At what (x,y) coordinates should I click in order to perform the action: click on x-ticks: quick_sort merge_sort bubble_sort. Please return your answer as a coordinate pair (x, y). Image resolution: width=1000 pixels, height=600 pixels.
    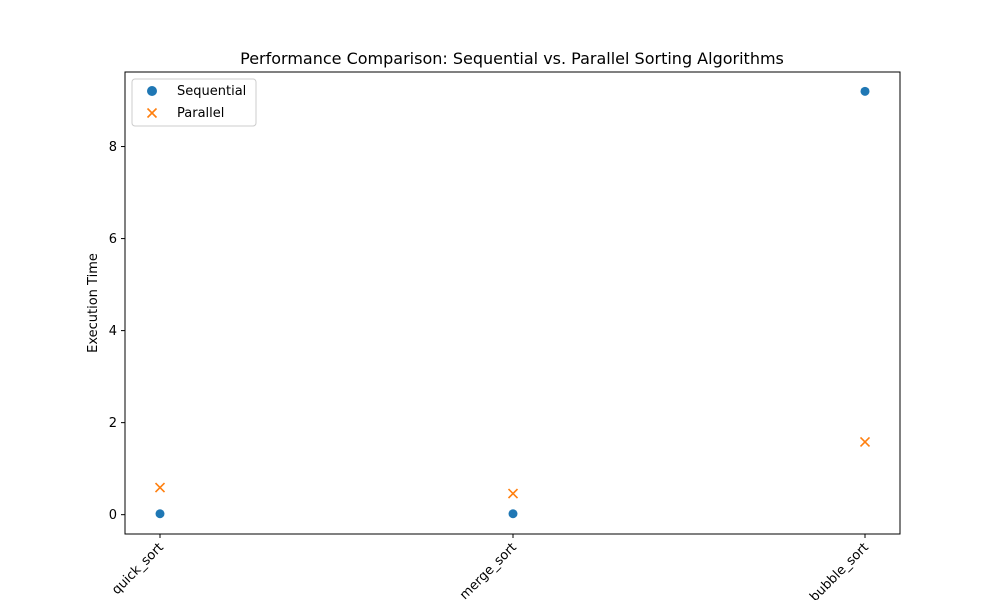
    Looking at the image, I should click on (490, 567).